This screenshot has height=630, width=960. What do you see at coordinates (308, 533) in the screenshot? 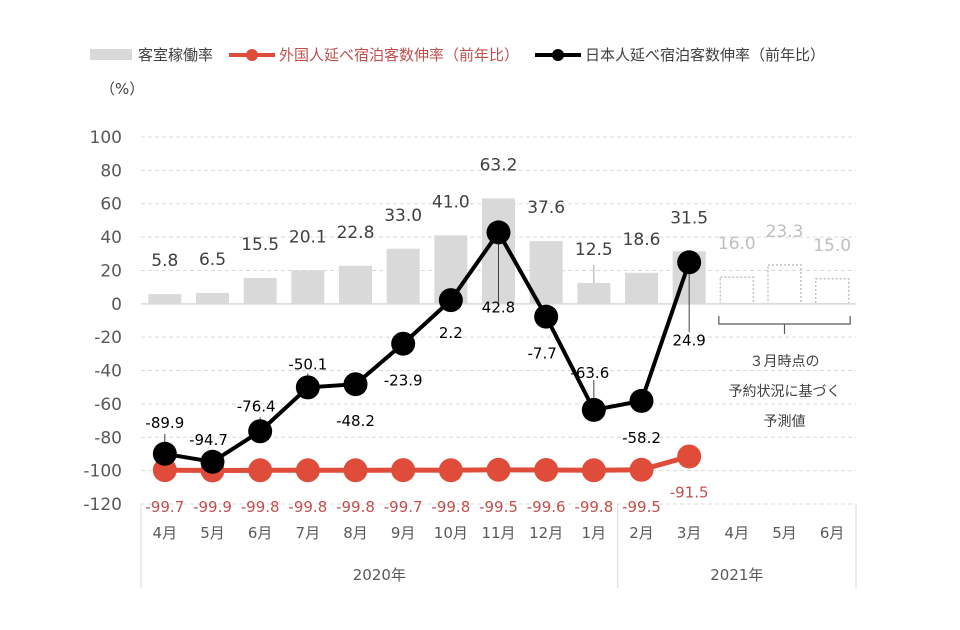
I see `x-tick-label: 7月` at bounding box center [308, 533].